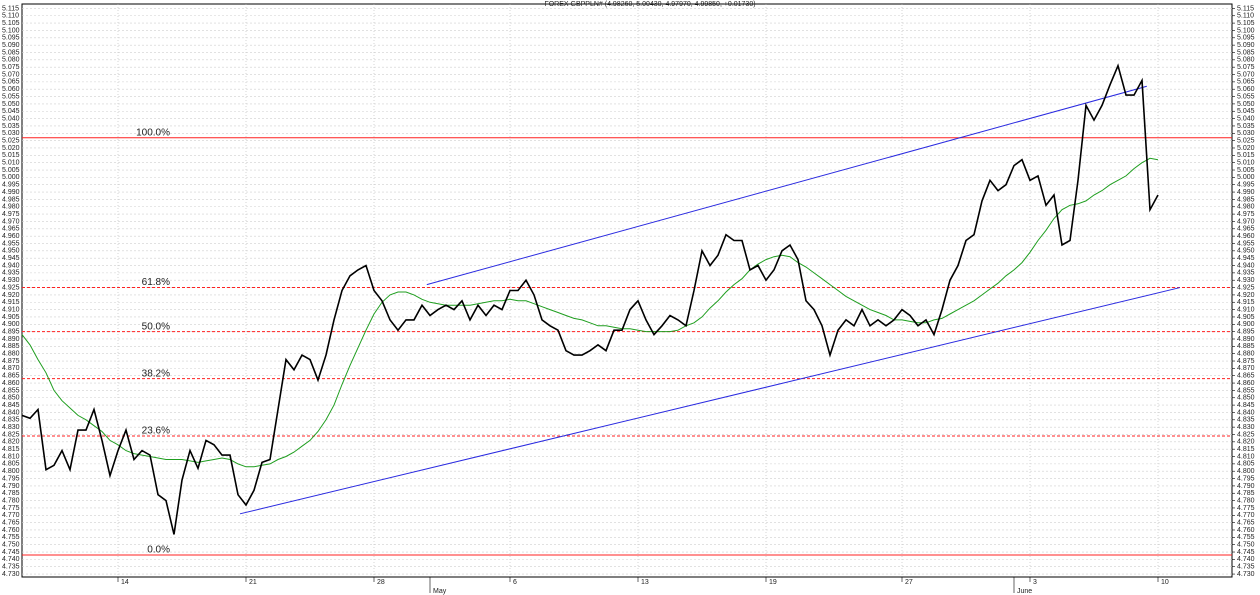 The height and width of the screenshot is (595, 1260). Describe the element at coordinates (1246, 508) in the screenshot. I see `y-tick-label: 4.775` at that location.